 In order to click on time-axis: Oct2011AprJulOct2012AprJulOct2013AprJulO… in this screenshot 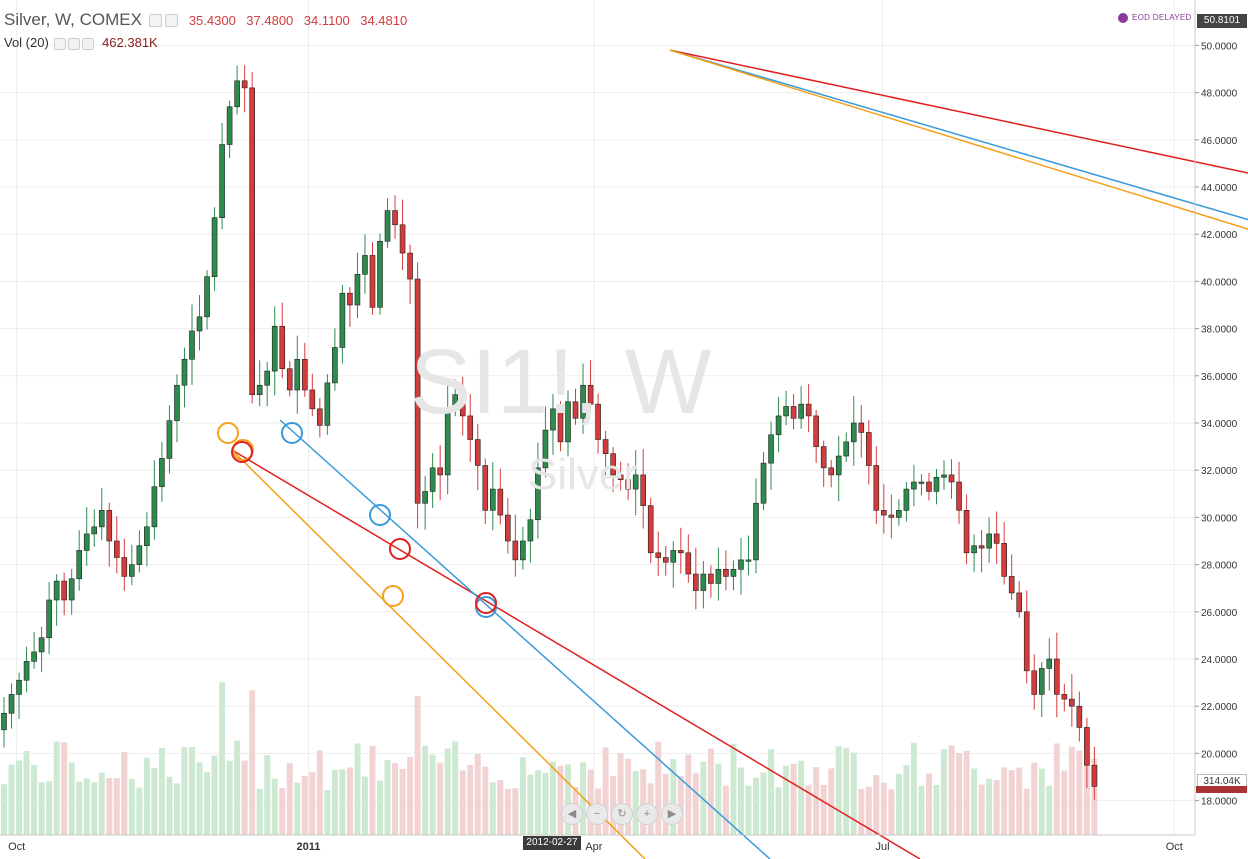, I will do `click(628, 847)`.